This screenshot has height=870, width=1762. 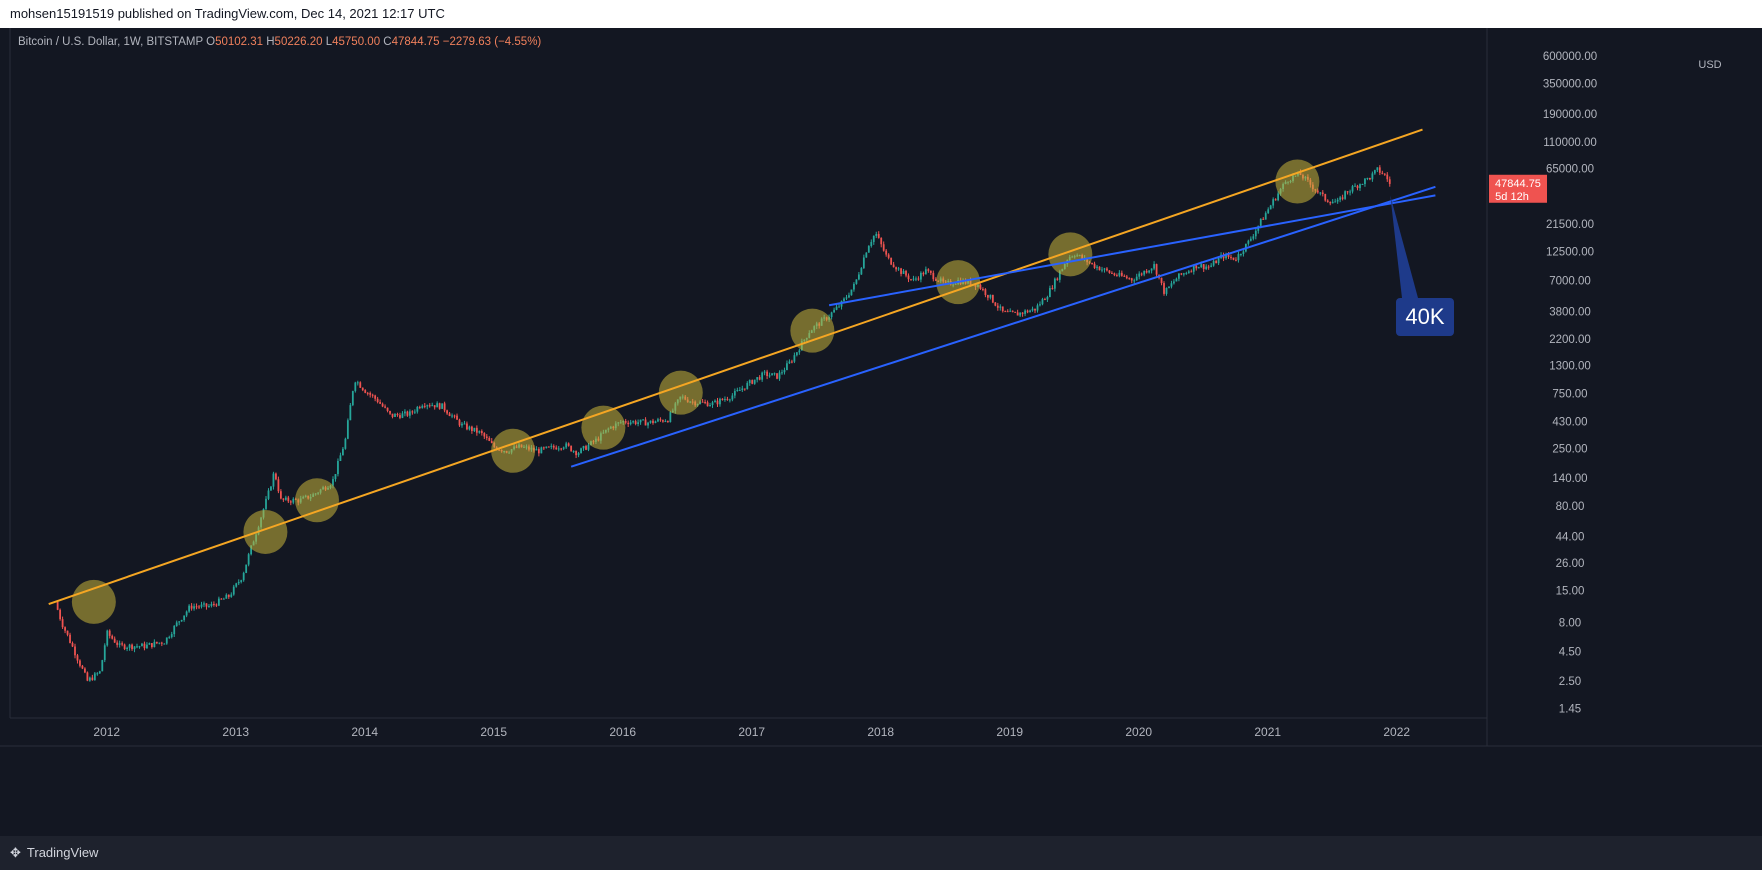 I want to click on x-tick-label: 2013, so click(x=235, y=732).